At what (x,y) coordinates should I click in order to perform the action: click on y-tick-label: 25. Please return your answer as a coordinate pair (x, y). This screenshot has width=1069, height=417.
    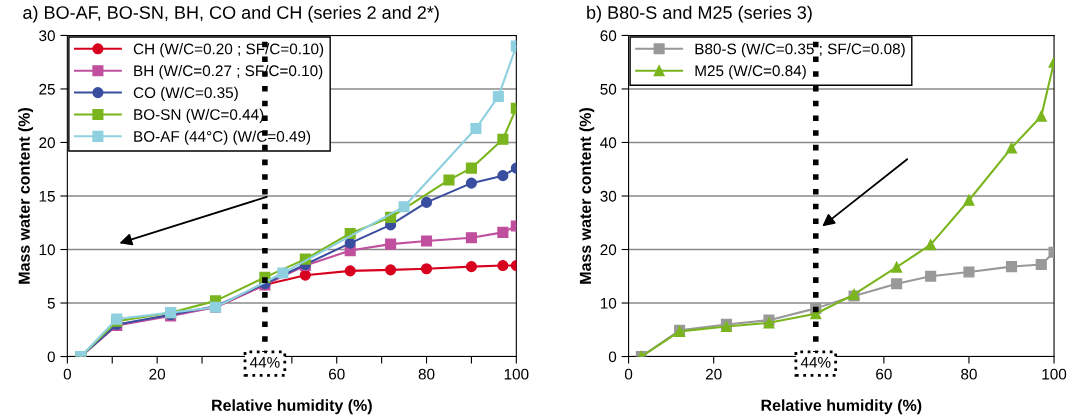
    Looking at the image, I should click on (47, 89).